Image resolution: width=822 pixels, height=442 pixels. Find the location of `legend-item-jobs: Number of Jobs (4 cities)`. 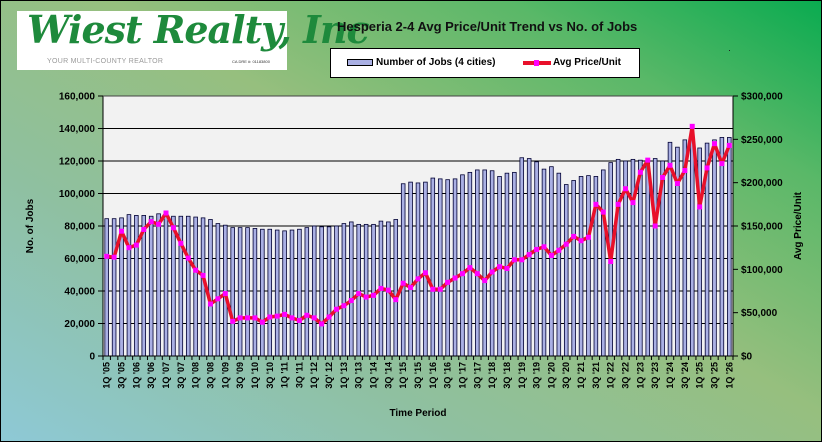

legend-item-jobs: Number of Jobs (4 cities) is located at coordinates (421, 62).